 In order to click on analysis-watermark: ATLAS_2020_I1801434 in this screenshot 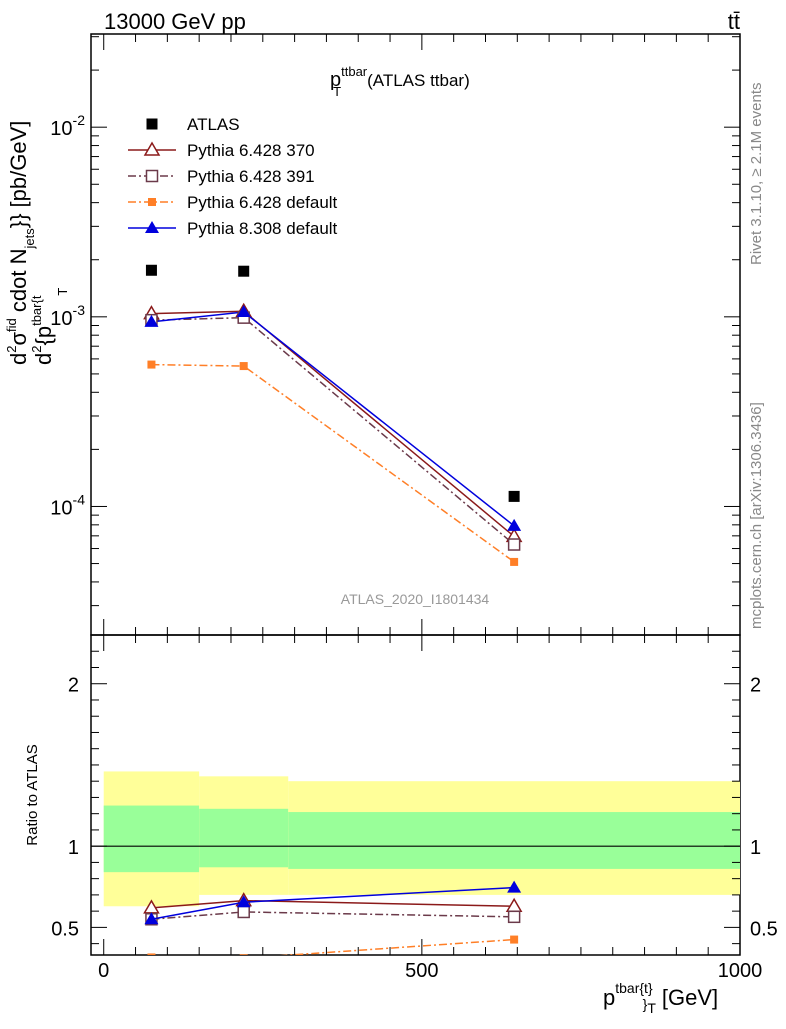, I will do `click(415, 599)`.